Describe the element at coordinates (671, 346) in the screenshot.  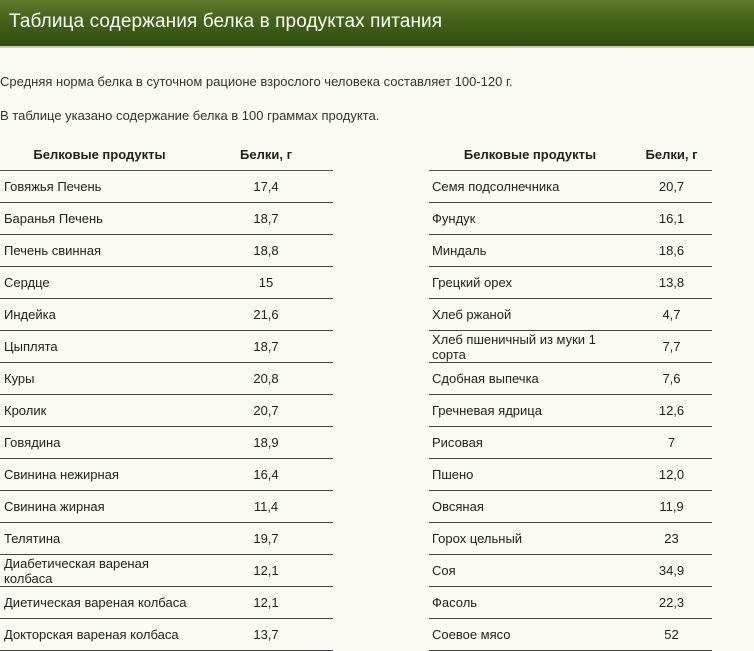
I see `right-protein-value: 7,7` at that location.